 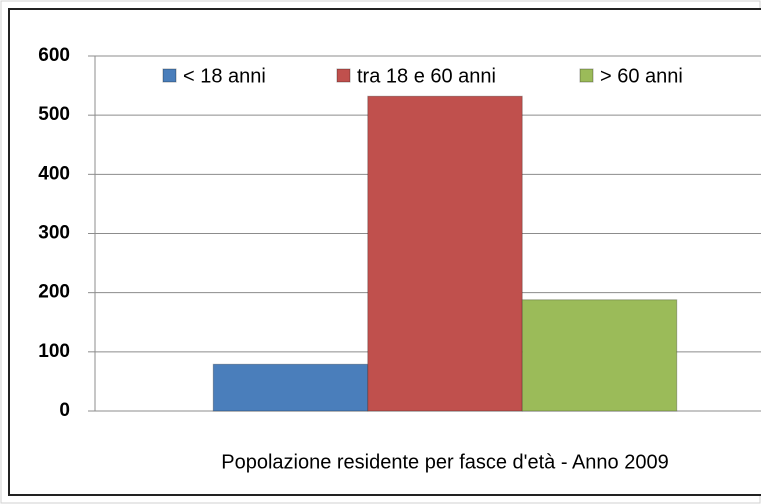 I want to click on legend-label: < 18 anni, so click(x=224, y=76).